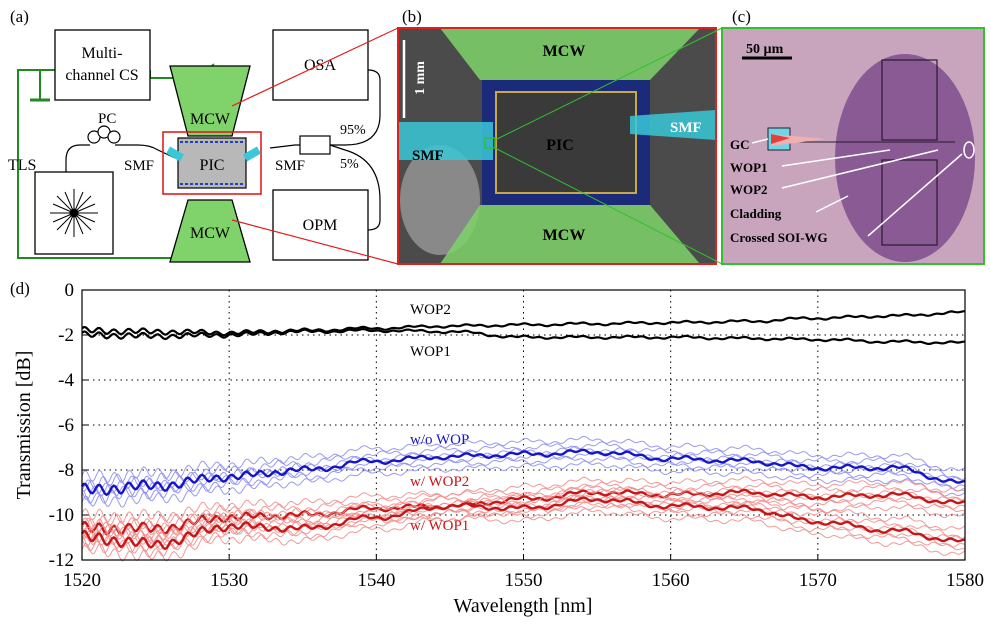  What do you see at coordinates (252, 154) in the screenshot?
I see `smf-right-tip` at bounding box center [252, 154].